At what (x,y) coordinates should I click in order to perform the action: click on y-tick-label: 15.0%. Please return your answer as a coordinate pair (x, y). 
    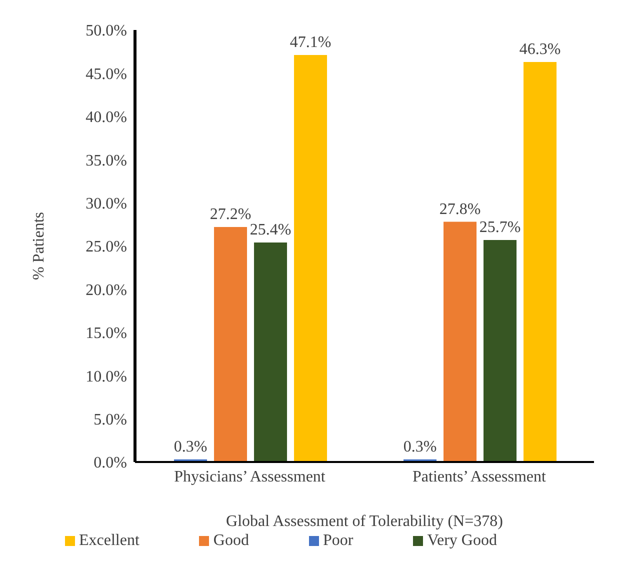
    Looking at the image, I should click on (106, 333).